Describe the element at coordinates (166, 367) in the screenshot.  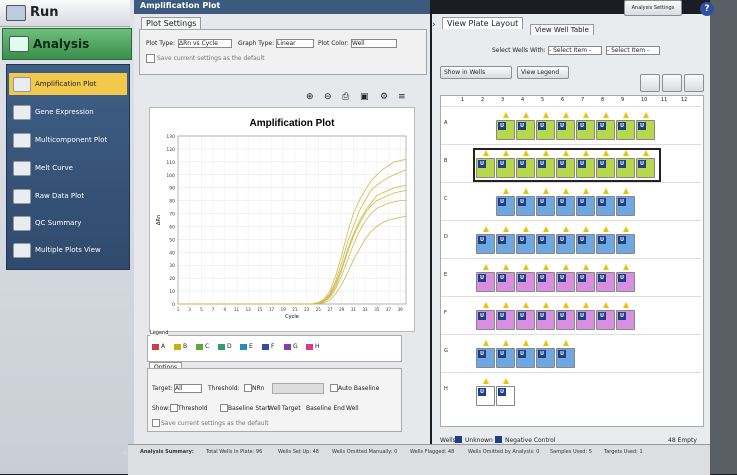
I see `tab-options: Options` at that location.